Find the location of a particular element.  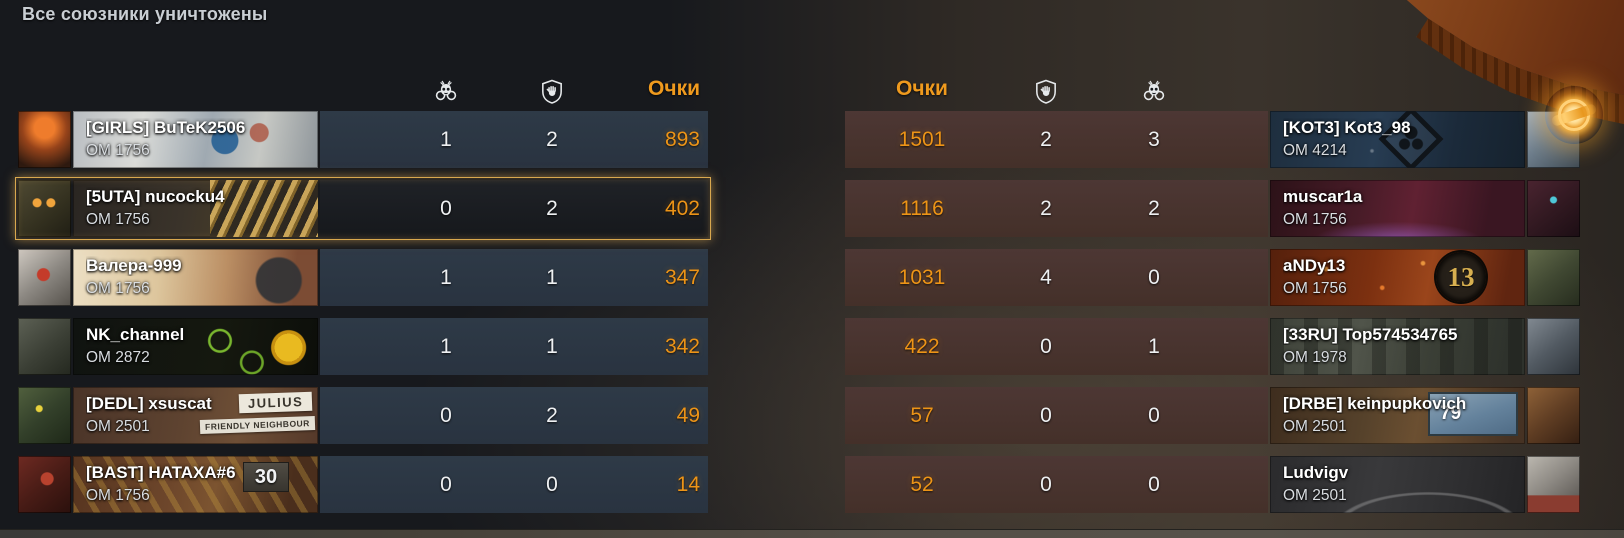

points-value: 342 is located at coordinates (682, 346).